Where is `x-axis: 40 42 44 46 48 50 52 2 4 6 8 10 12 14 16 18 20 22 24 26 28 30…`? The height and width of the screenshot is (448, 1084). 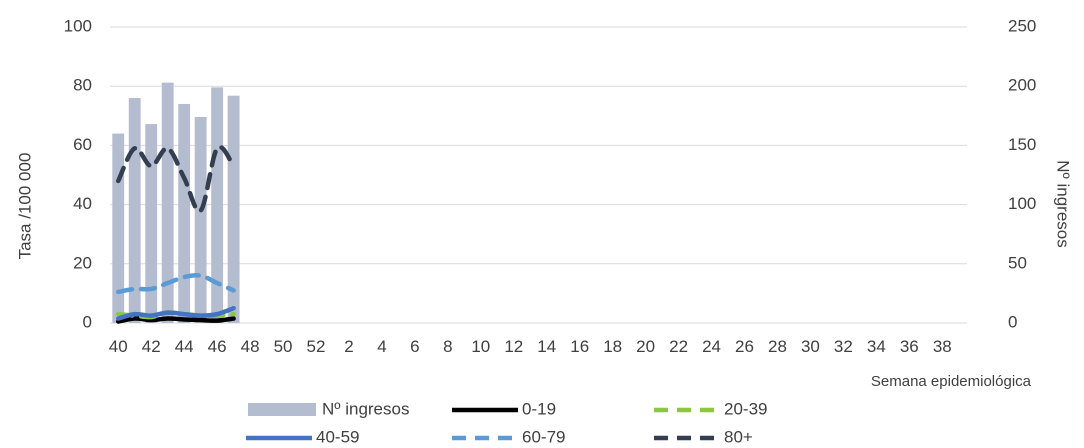 x-axis: 40 42 44 46 48 50 52 2 4 6 8 10 12 14 16 18 20 22 24 26 28 30… is located at coordinates (530, 346).